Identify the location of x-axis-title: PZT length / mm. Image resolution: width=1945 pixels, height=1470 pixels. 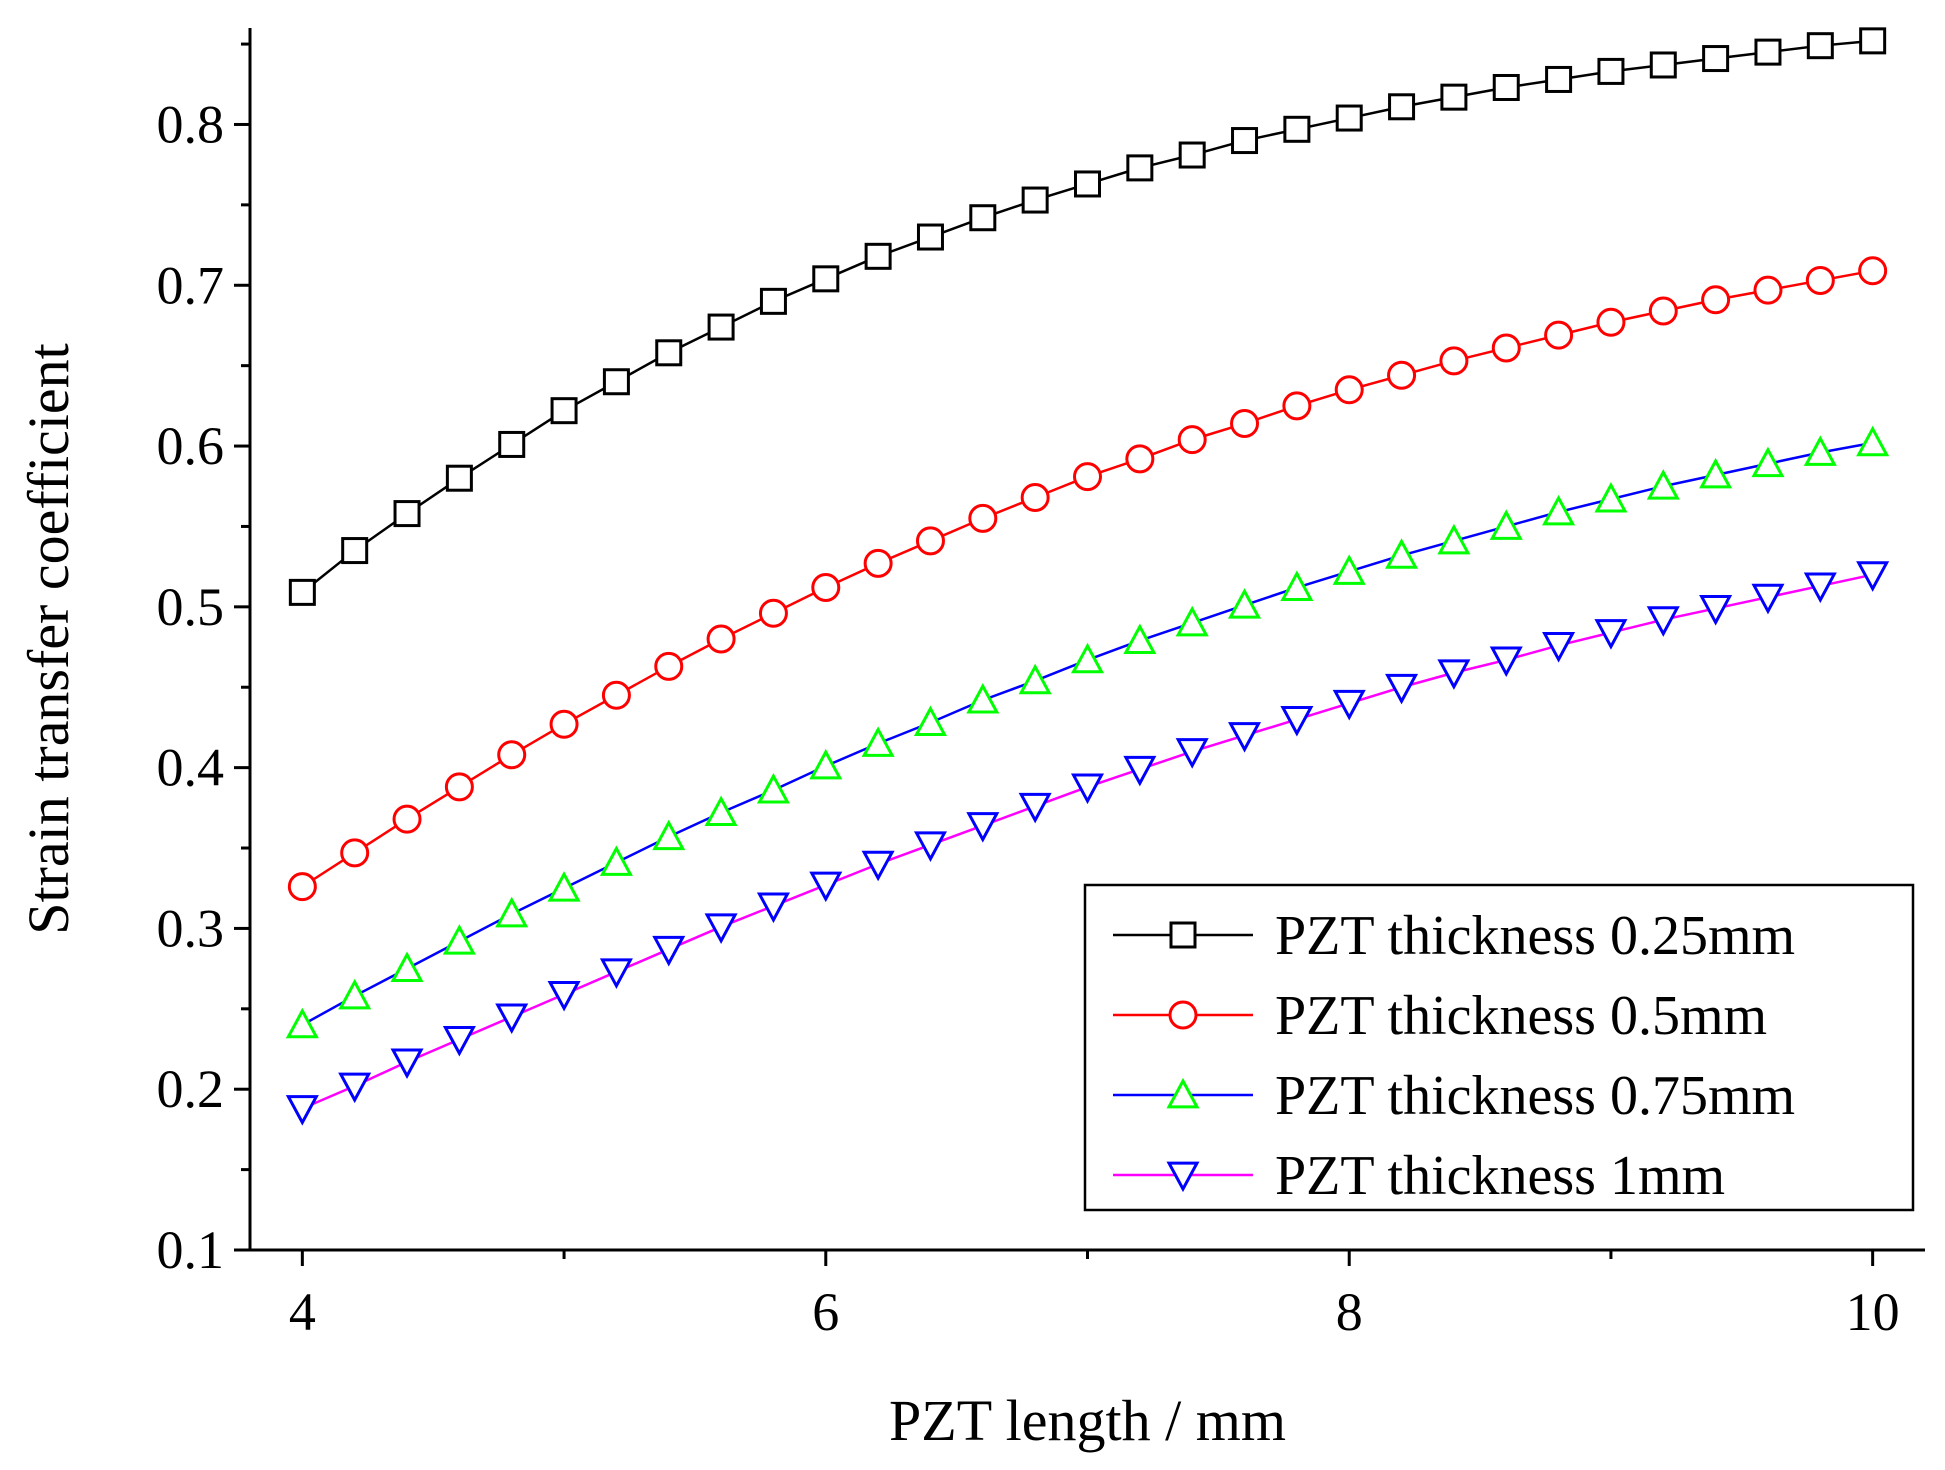
(1087, 1420).